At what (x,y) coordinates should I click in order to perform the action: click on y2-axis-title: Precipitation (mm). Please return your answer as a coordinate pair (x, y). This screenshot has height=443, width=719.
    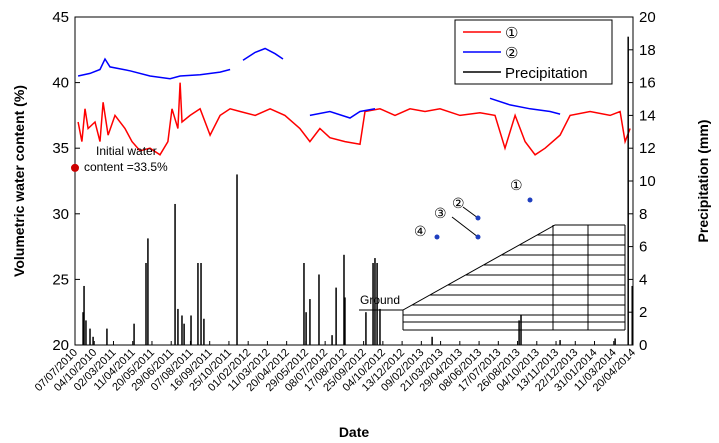
    Looking at the image, I should click on (703, 181).